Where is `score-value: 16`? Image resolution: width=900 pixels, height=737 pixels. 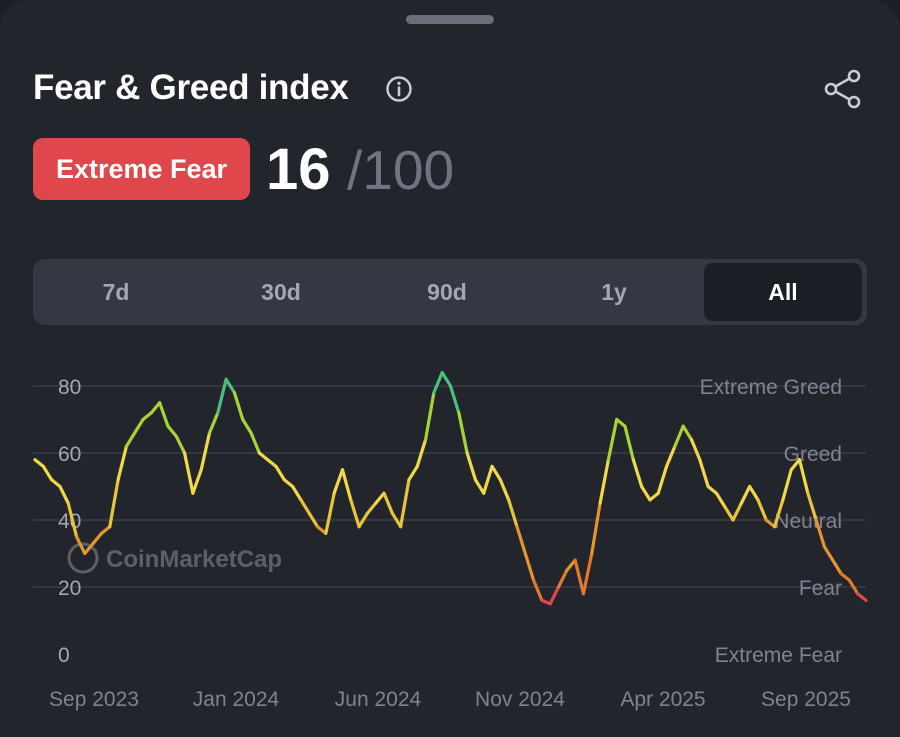 score-value: 16 is located at coordinates (298, 169).